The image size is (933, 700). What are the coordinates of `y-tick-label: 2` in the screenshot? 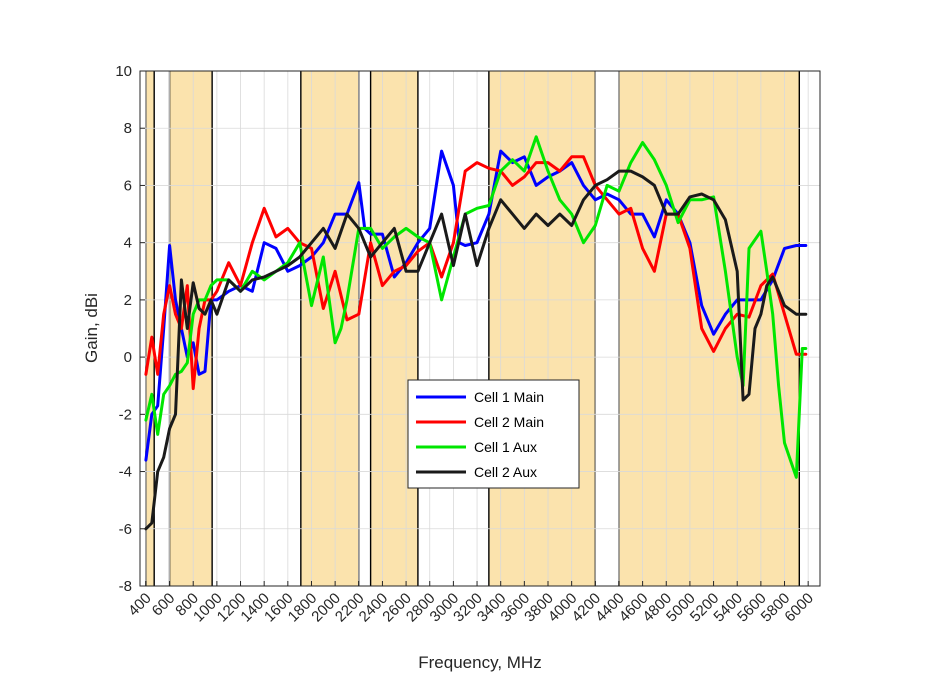 It's located at (128, 300).